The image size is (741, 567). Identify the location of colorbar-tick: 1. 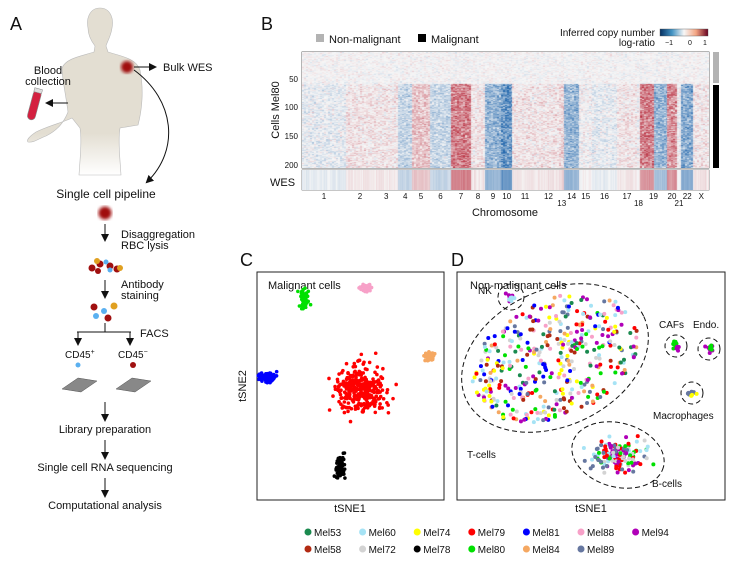
(705, 43).